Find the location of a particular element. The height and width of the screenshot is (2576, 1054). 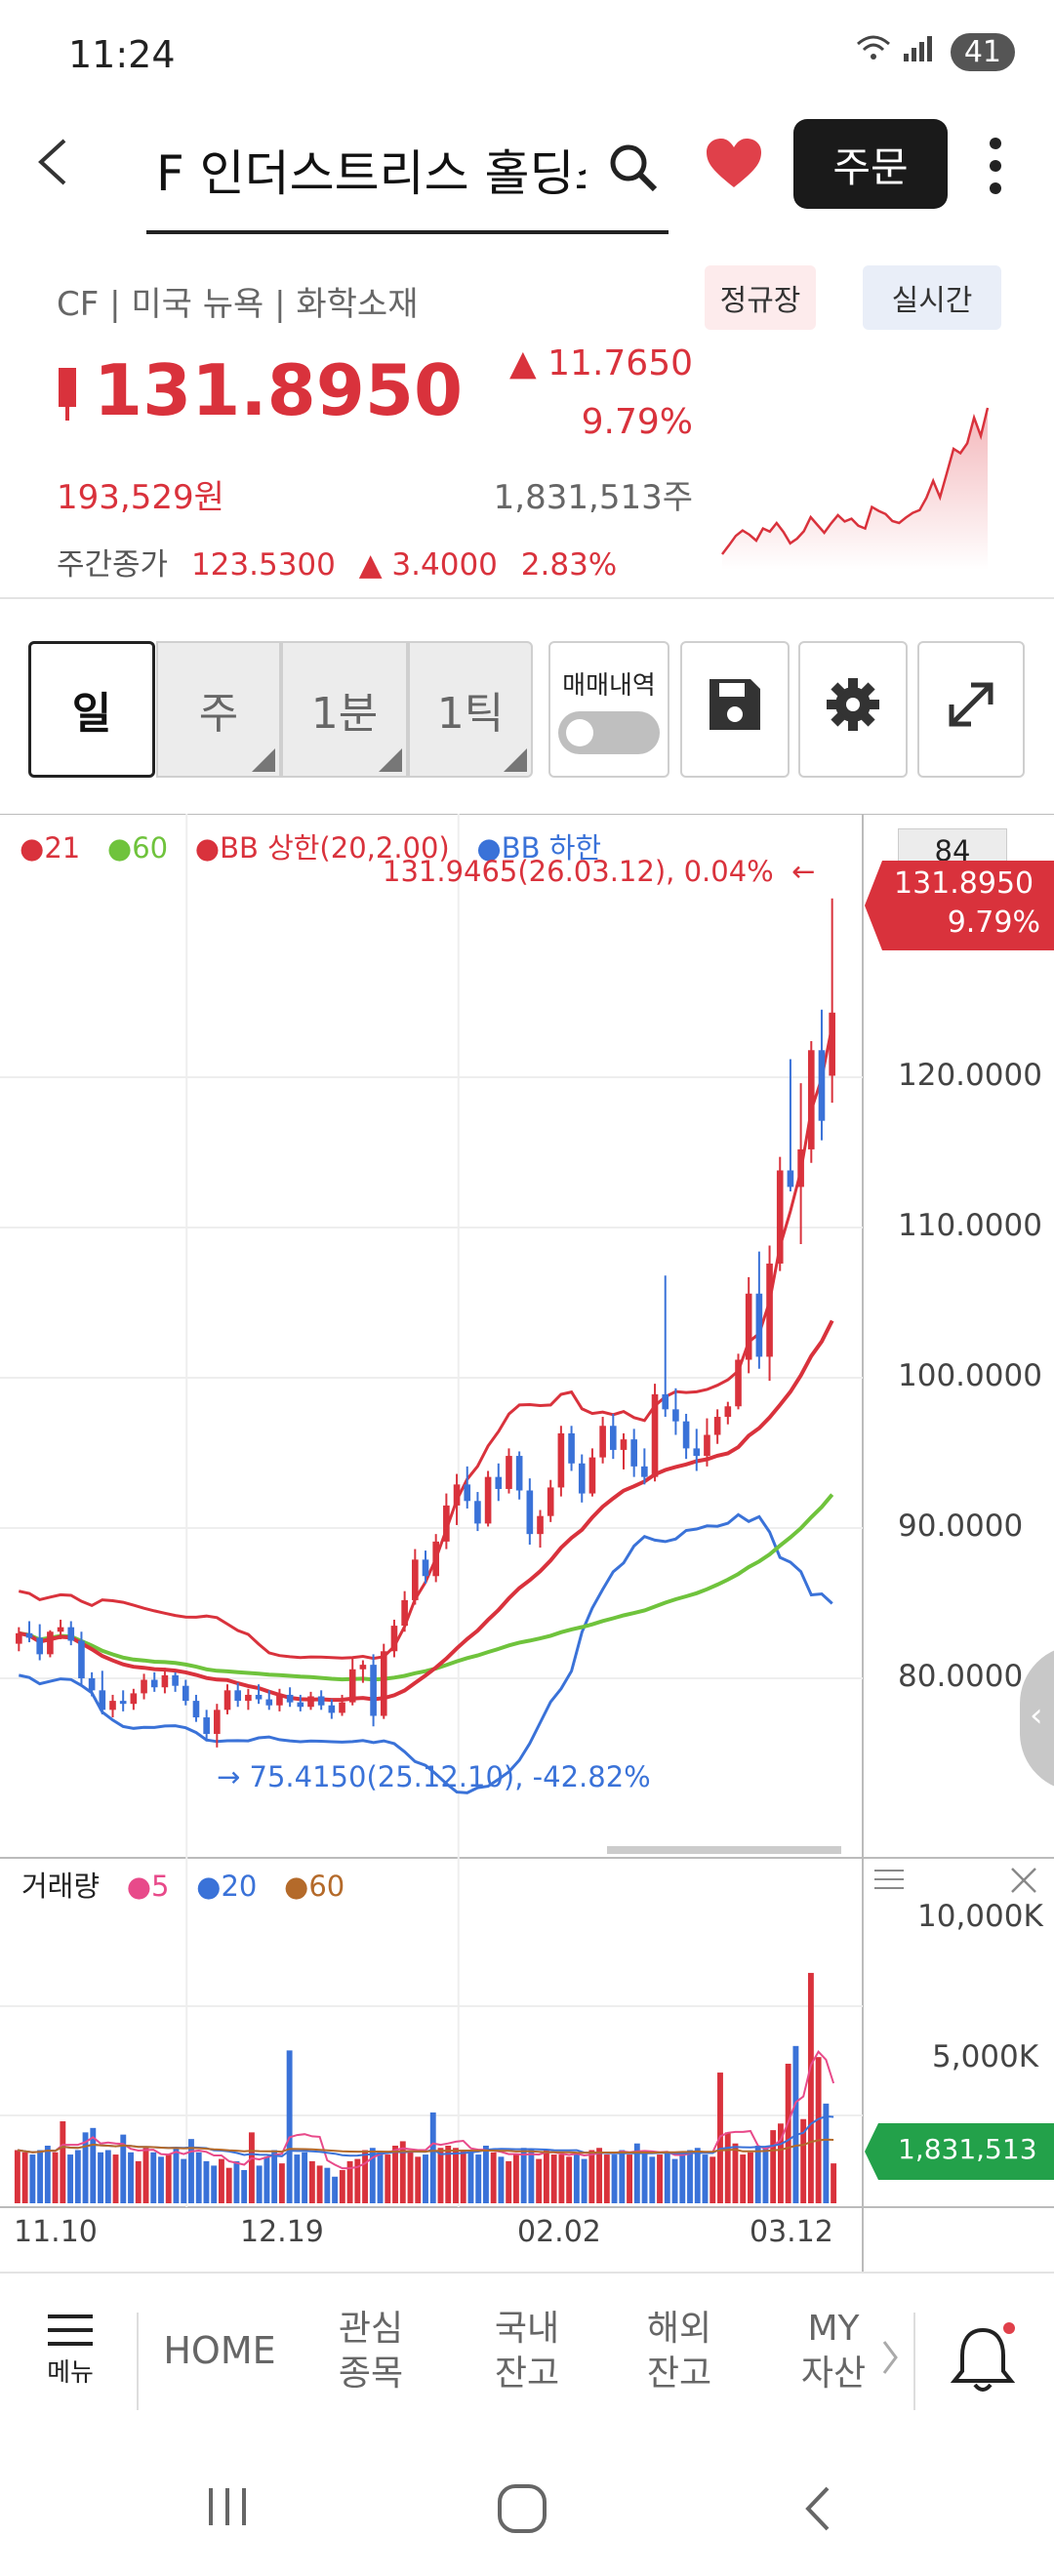

search-icon is located at coordinates (633, 168).